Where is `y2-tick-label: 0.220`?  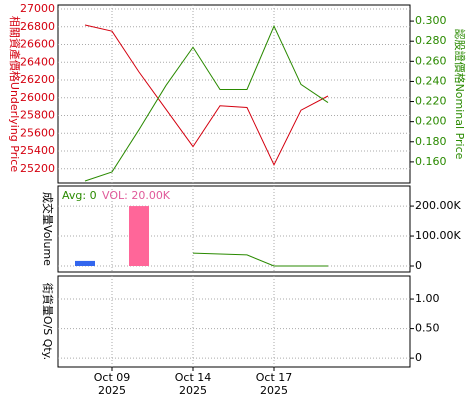 y2-tick-label: 0.220 is located at coordinates (431, 101).